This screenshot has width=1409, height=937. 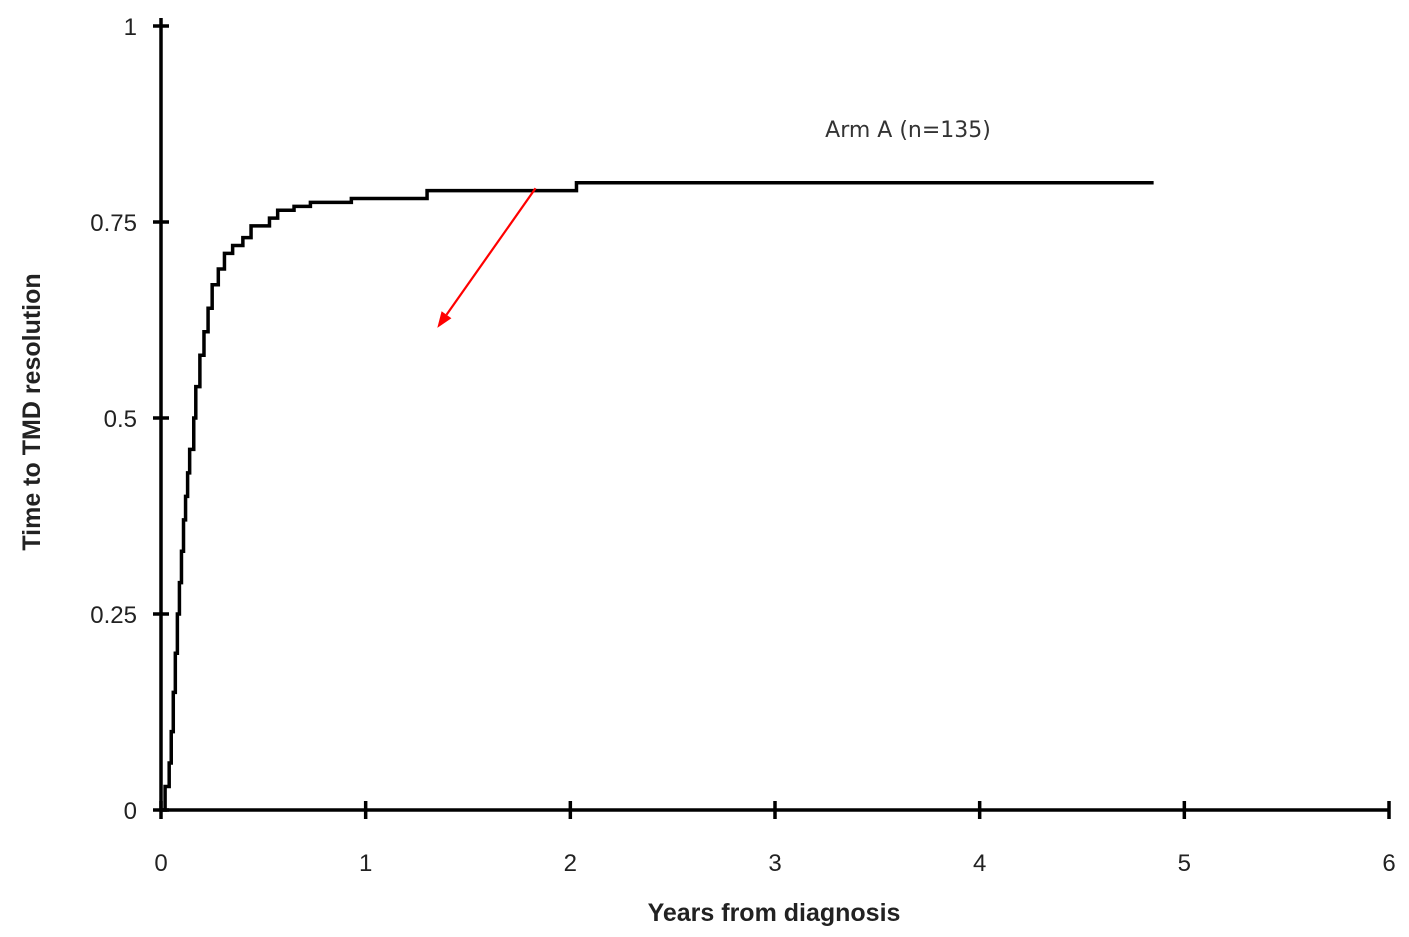 What do you see at coordinates (774, 863) in the screenshot?
I see `x-tick-label: 3` at bounding box center [774, 863].